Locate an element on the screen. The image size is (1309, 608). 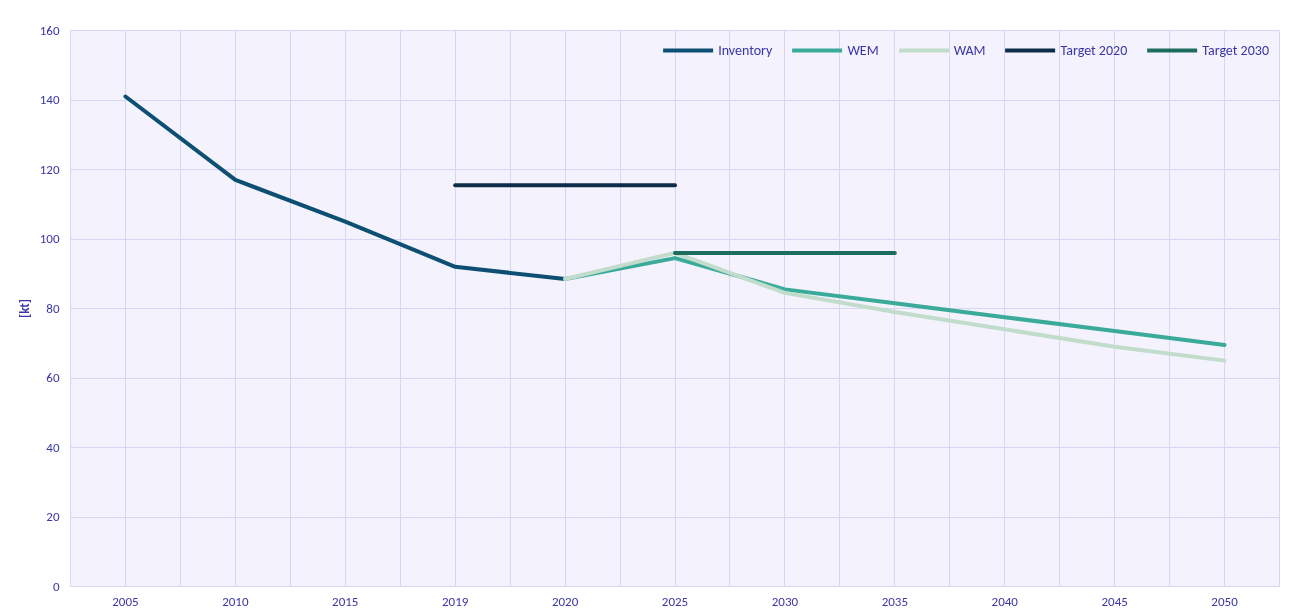
x-tick-label: 2005 is located at coordinates (125, 600).